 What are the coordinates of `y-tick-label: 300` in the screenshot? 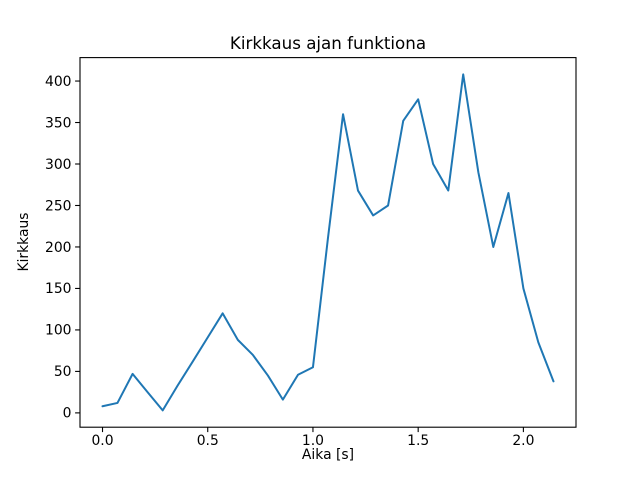 It's located at (58, 165).